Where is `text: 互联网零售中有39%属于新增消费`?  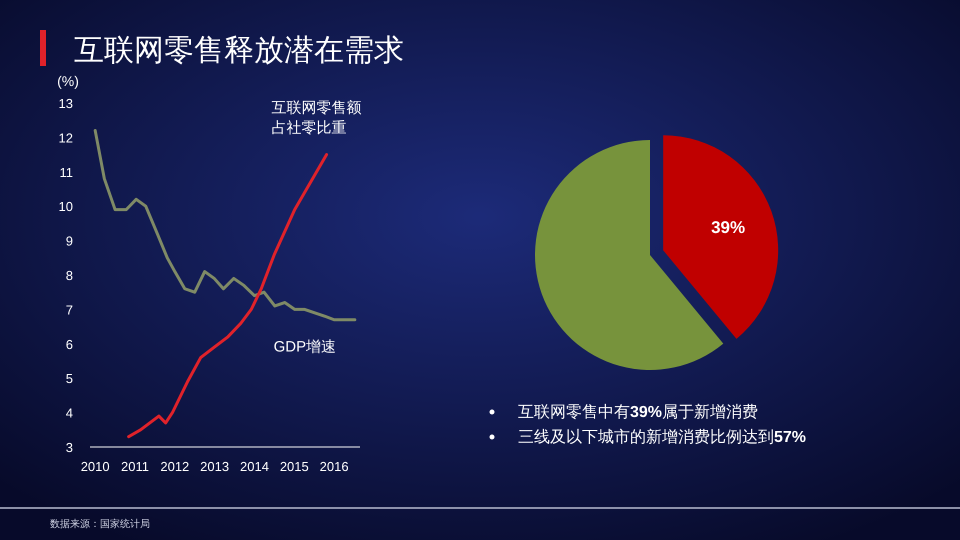 text: 互联网零售中有39%属于新增消费 is located at coordinates (638, 412).